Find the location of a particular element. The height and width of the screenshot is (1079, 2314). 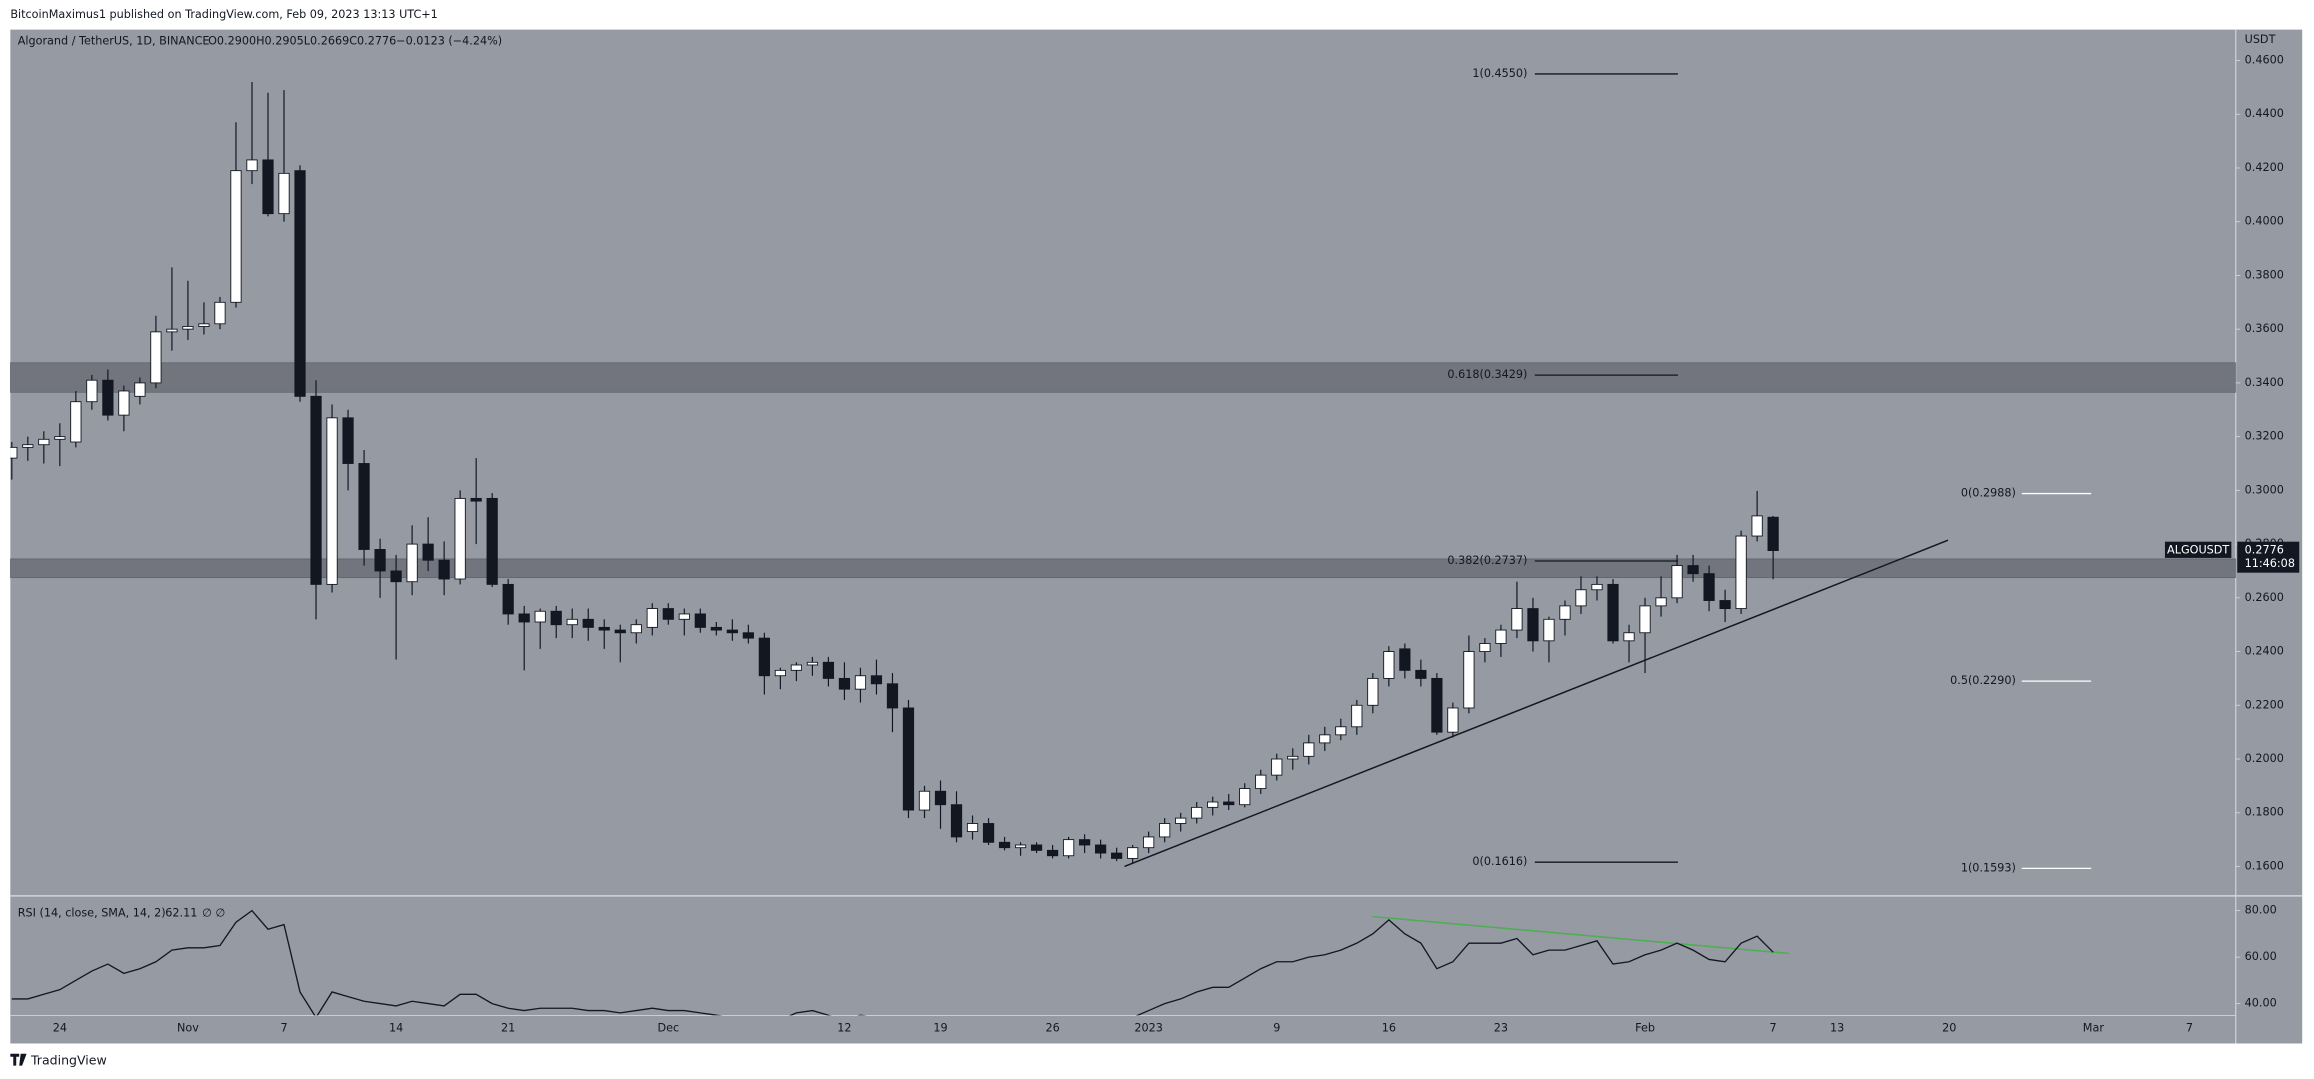

x-tick-label: Feb is located at coordinates (1645, 1028).